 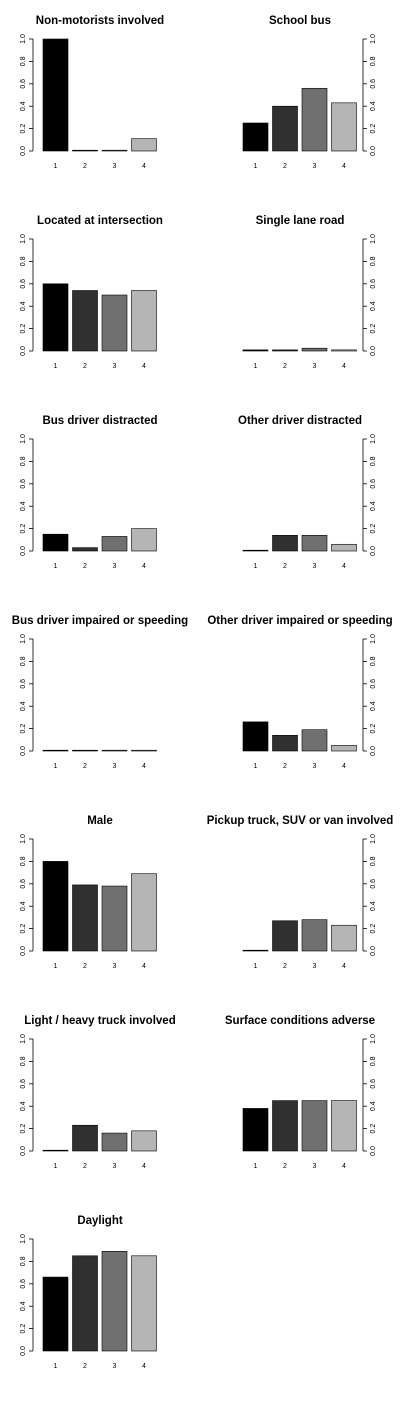 What do you see at coordinates (300, 1021) in the screenshot?
I see `panel-title: Surface conditions adverse` at bounding box center [300, 1021].